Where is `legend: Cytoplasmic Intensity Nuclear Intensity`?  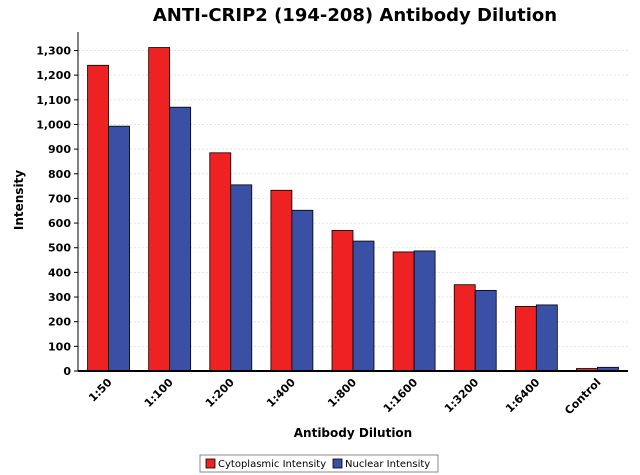 legend: Cytoplasmic Intensity Nuclear Intensity is located at coordinates (319, 463).